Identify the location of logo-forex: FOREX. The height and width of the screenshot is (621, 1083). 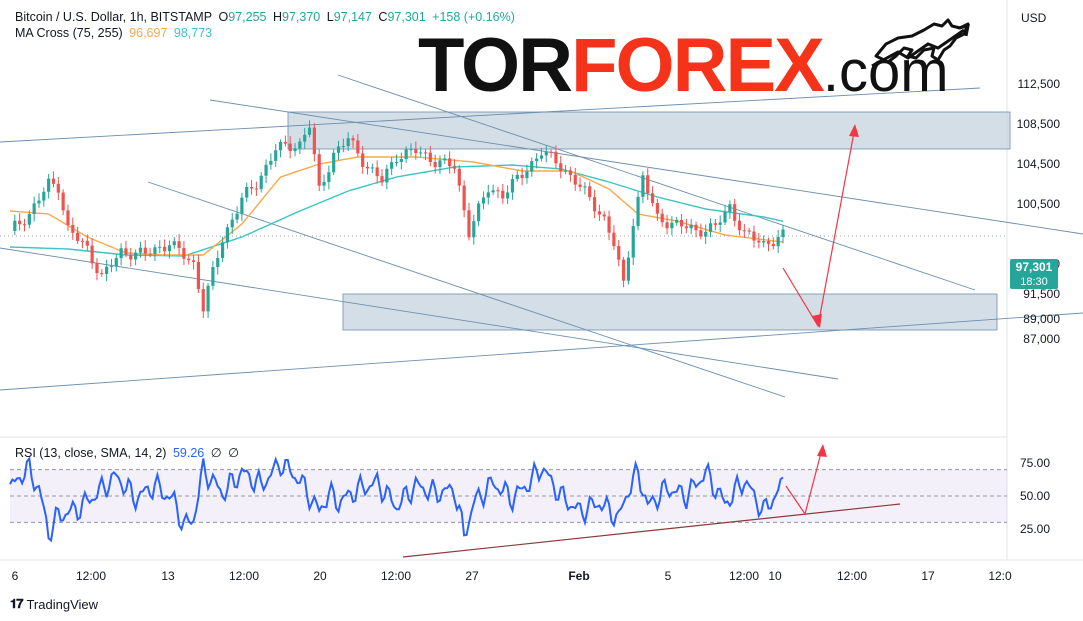
(698, 65).